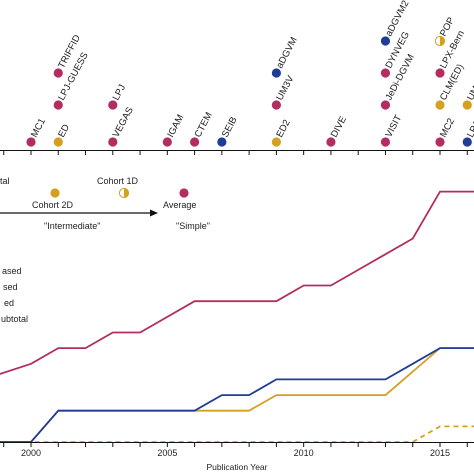  I want to click on legend-entry-individual: ased, so click(12, 271).